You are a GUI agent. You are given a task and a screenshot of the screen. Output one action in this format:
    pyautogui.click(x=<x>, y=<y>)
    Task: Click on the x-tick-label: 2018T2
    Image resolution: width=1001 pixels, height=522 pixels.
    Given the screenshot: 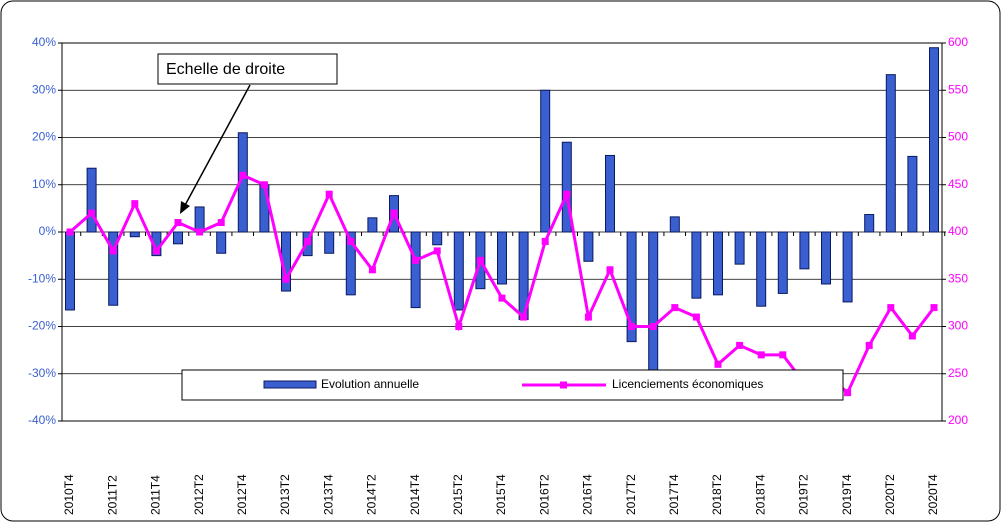 What is the action you would take?
    pyautogui.click(x=717, y=494)
    